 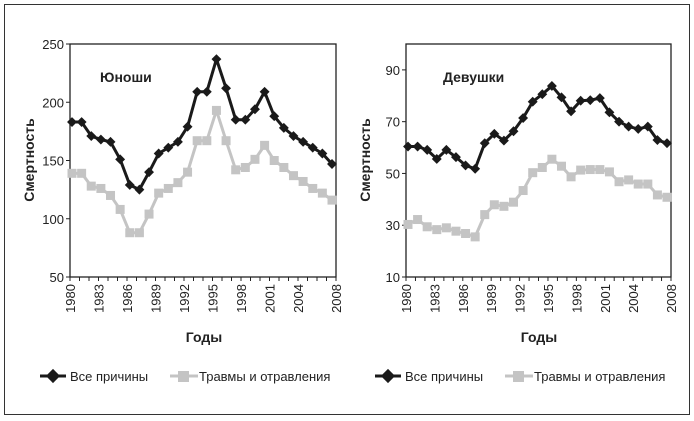 What do you see at coordinates (406, 298) in the screenshot?
I see `x-tick-label: 1980` at bounding box center [406, 298].